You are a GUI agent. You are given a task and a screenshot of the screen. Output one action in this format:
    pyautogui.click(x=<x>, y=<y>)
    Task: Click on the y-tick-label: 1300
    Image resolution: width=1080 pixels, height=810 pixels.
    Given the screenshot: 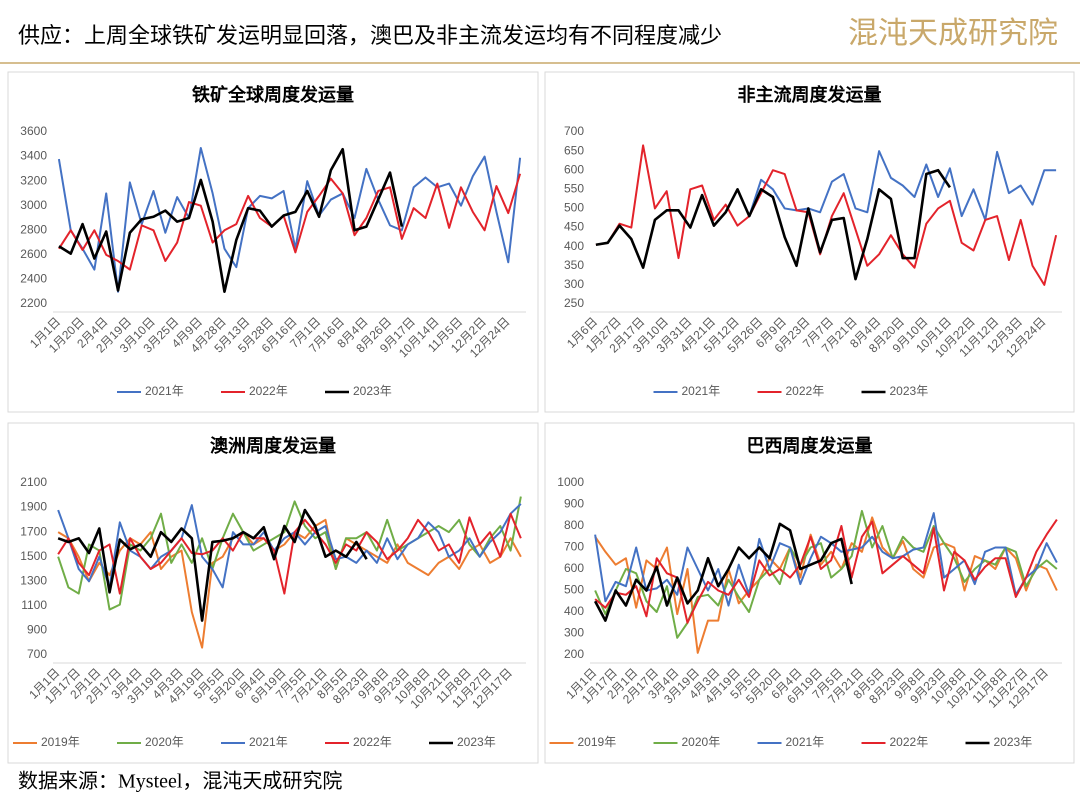 What is the action you would take?
    pyautogui.click(x=33, y=580)
    